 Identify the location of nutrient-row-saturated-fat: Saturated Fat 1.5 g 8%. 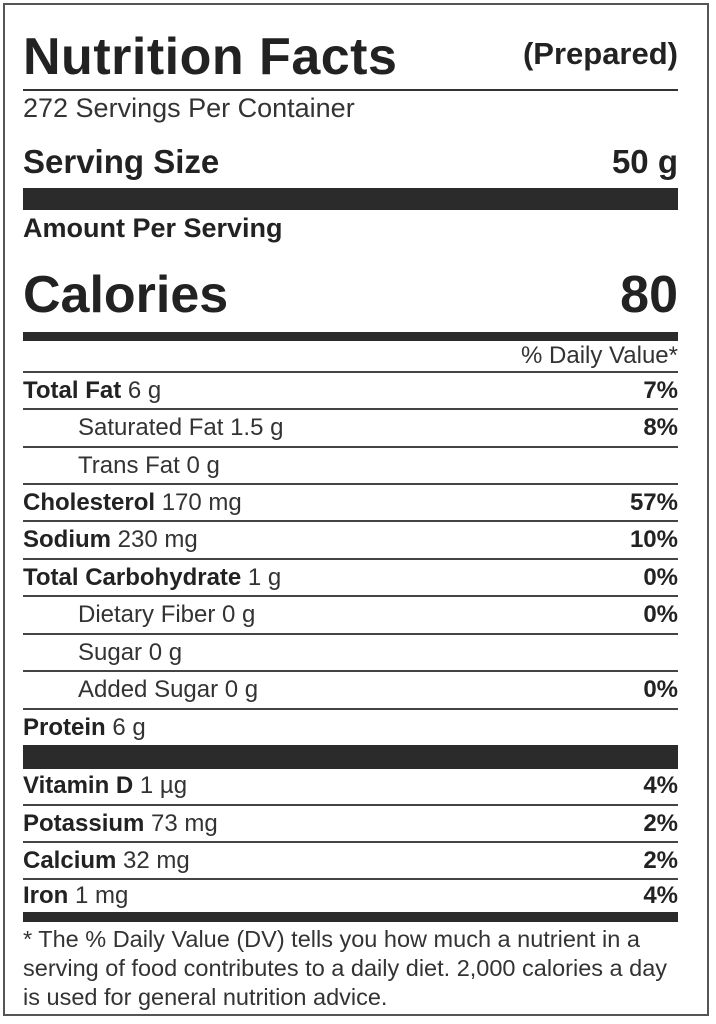
(350, 426).